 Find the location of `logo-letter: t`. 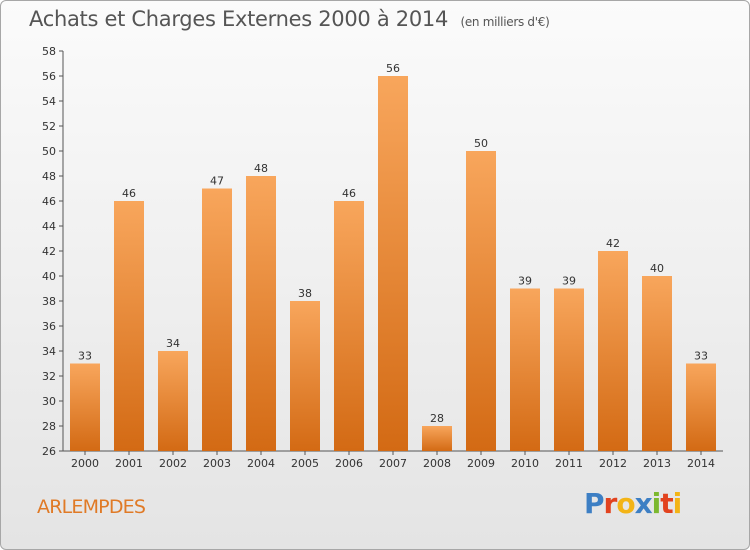

logo-letter: t is located at coordinates (666, 503).